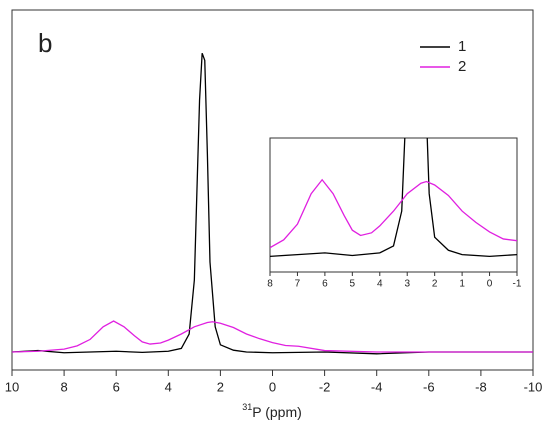  What do you see at coordinates (298, 284) in the screenshot?
I see `x-tick-label: 7` at bounding box center [298, 284].